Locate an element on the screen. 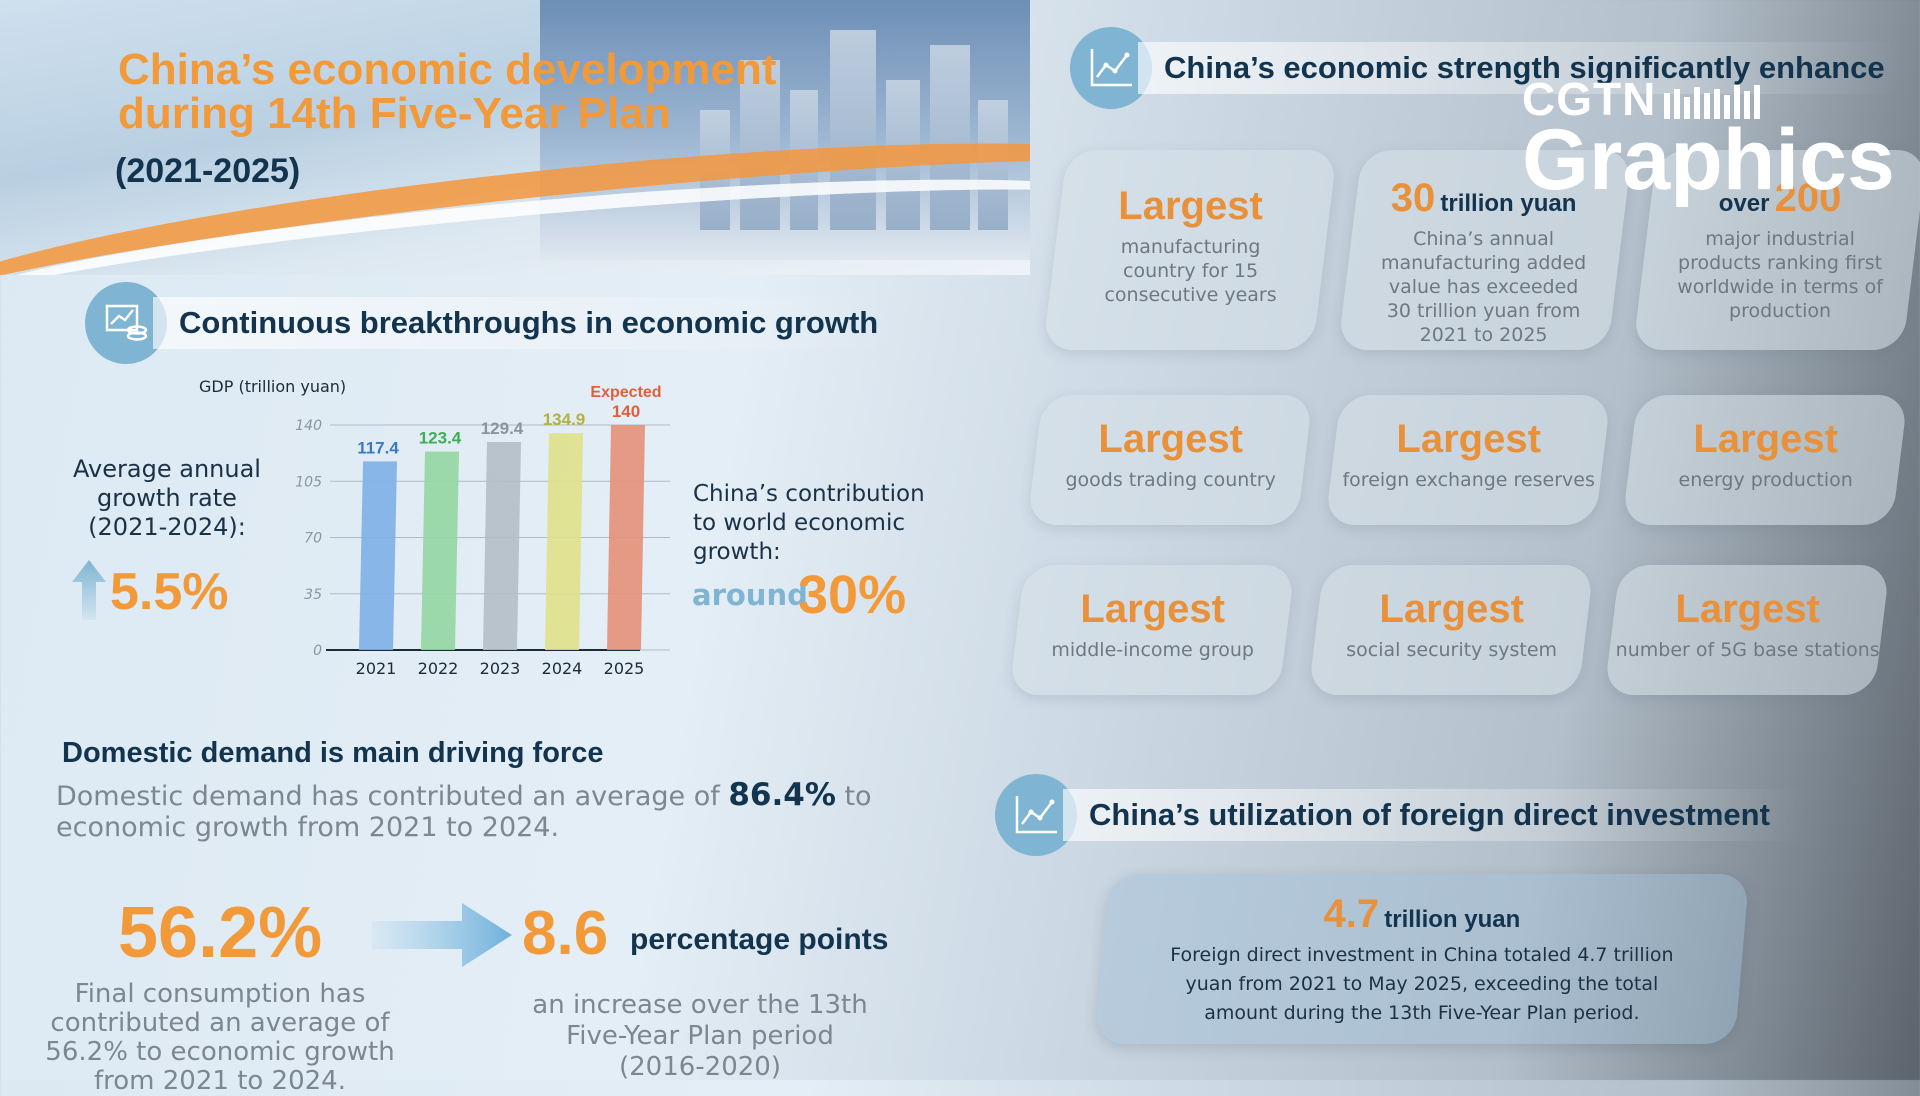 The image size is (1920, 1096). logo-bars-icon is located at coordinates (1712, 99).